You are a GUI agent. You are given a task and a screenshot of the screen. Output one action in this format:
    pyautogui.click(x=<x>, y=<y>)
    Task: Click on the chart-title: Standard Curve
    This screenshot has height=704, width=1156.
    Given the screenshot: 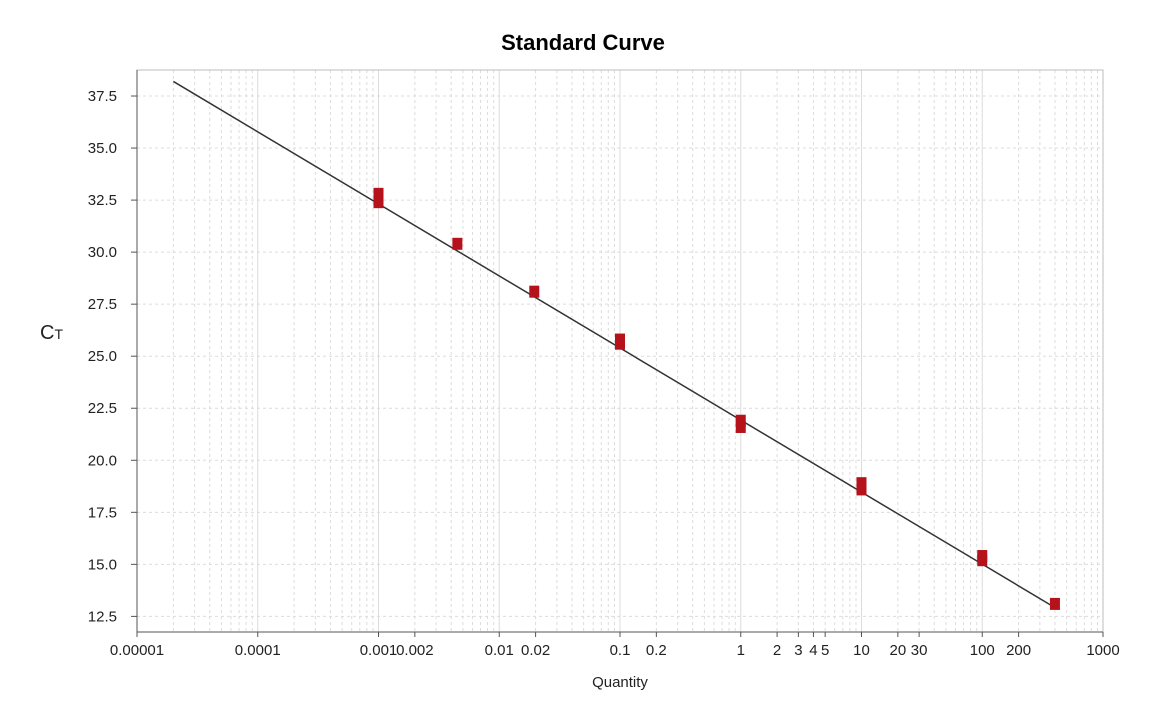 What is the action you would take?
    pyautogui.click(x=583, y=42)
    